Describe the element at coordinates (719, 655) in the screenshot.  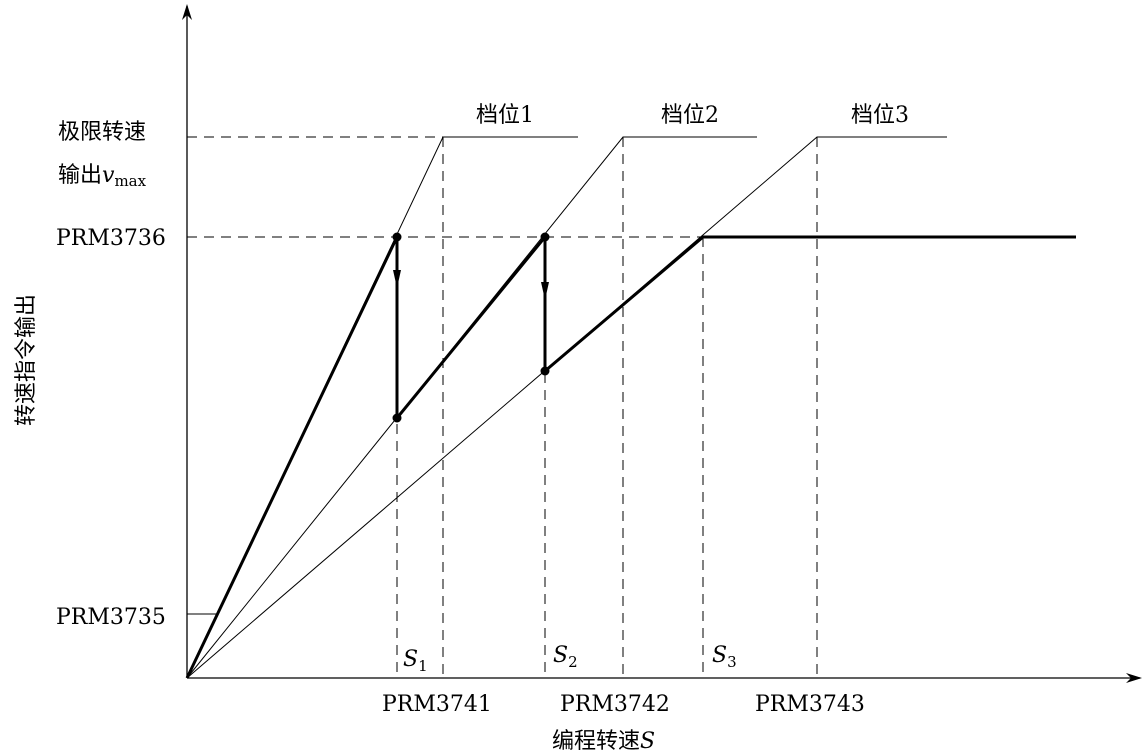
I see `s3-var: S` at that location.